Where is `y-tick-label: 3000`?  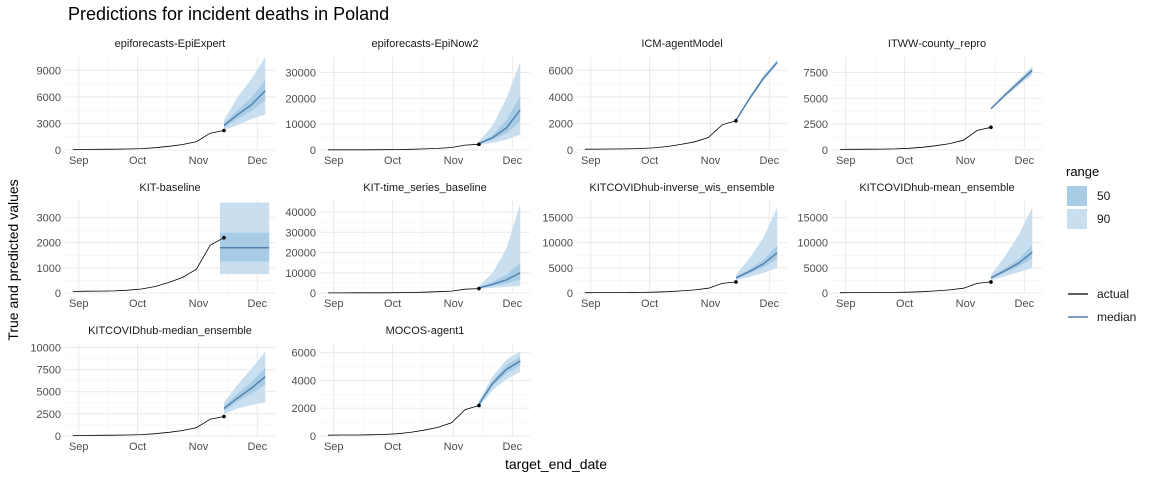
y-tick-label: 3000 is located at coordinates (49, 219).